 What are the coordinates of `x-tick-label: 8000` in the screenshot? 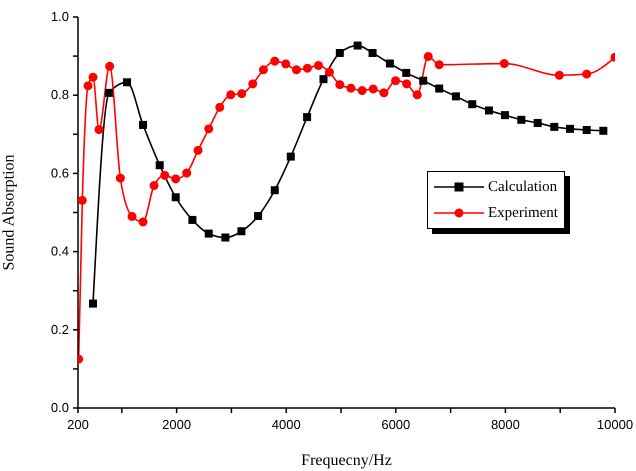 It's located at (505, 424).